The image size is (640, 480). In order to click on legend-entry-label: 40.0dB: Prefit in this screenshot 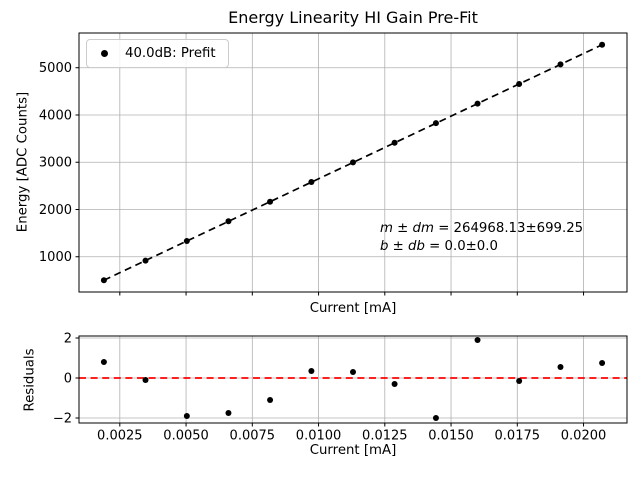, I will do `click(170, 53)`.